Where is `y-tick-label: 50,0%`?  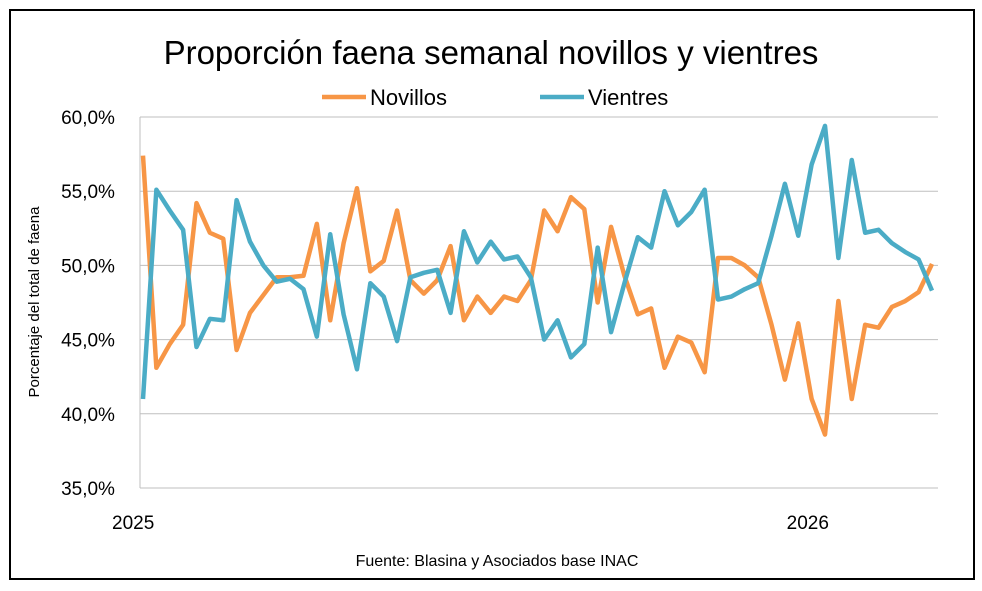 y-tick-label: 50,0% is located at coordinates (88, 266).